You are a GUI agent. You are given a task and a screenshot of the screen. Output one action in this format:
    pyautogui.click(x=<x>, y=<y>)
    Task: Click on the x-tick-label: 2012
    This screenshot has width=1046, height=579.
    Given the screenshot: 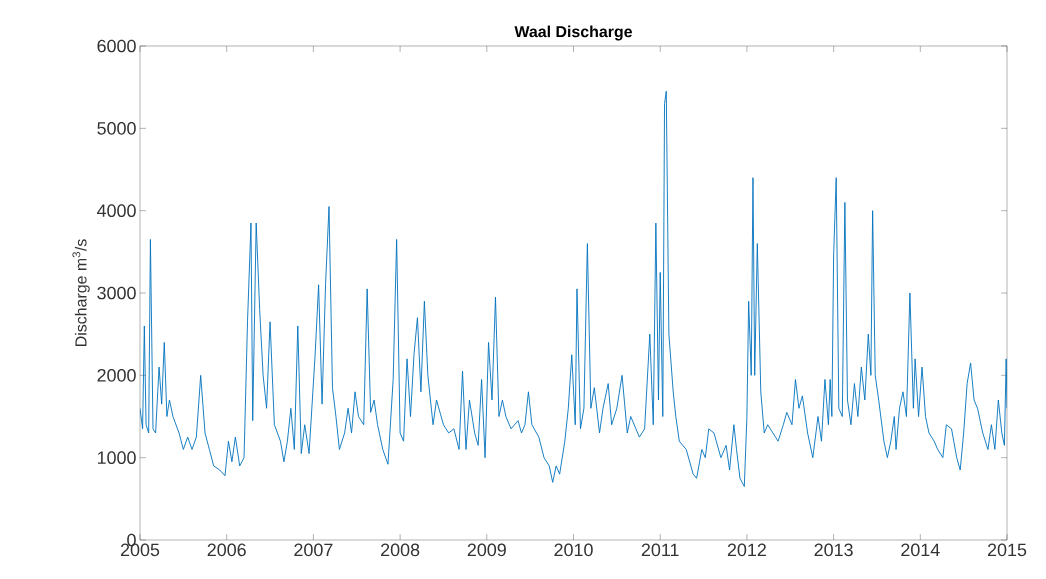 What is the action you would take?
    pyautogui.click(x=746, y=550)
    